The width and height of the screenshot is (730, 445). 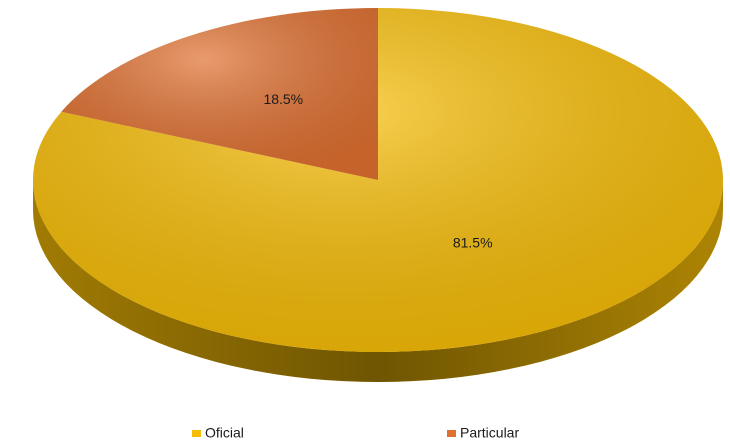 What do you see at coordinates (283, 99) in the screenshot?
I see `data-label: 18.5%` at bounding box center [283, 99].